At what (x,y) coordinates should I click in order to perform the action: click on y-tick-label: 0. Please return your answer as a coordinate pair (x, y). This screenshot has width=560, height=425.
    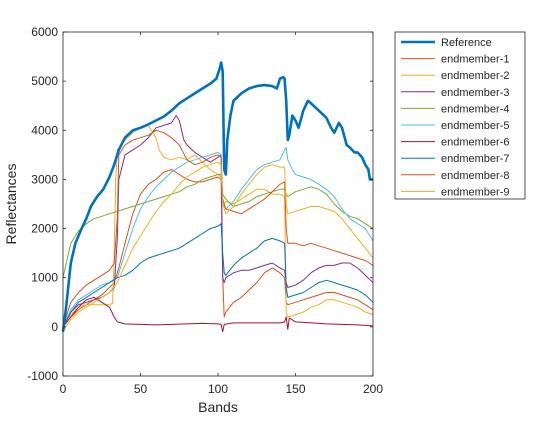
    Looking at the image, I should click on (54, 327).